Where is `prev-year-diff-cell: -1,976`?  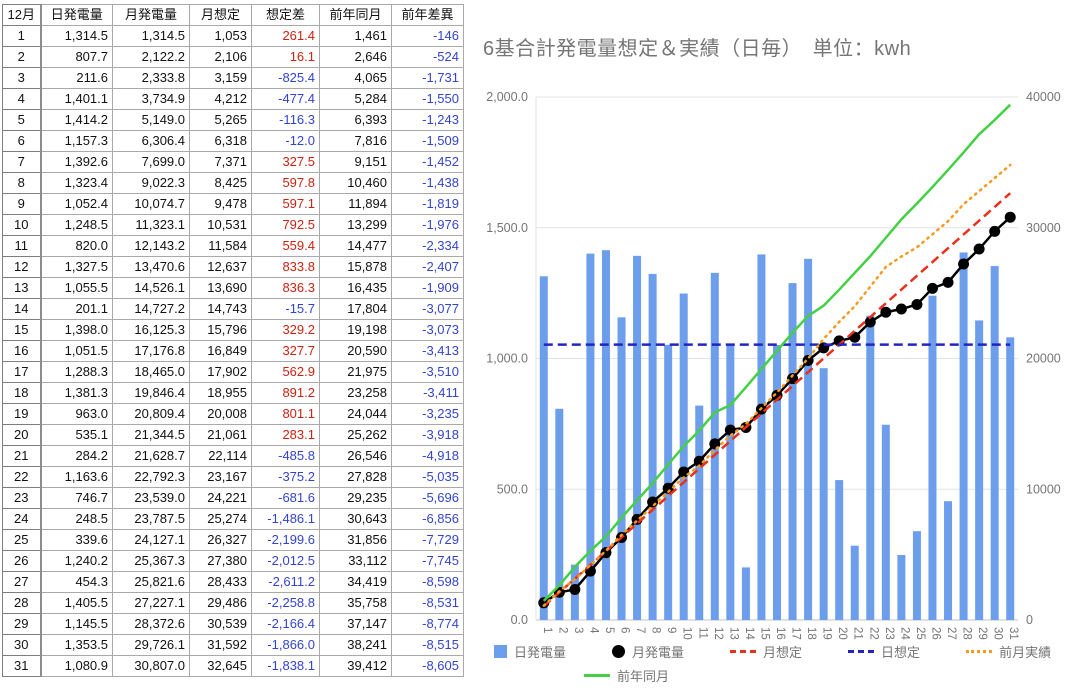 prev-year-diff-cell: -1,976 is located at coordinates (427, 225).